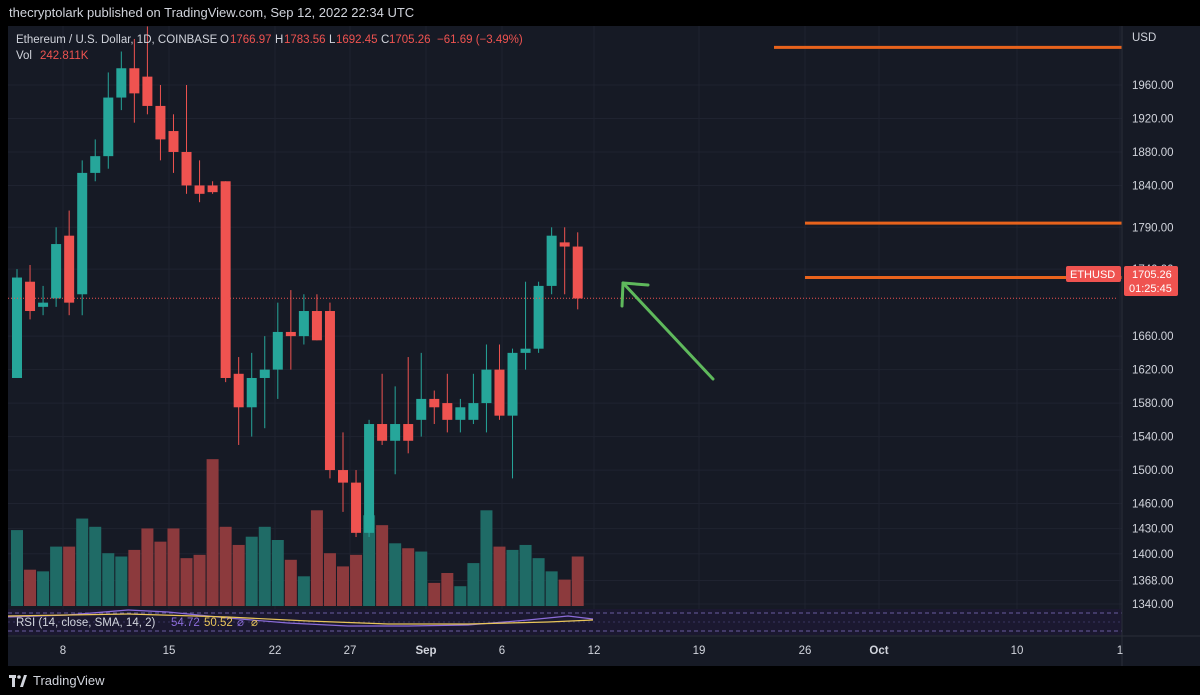 The width and height of the screenshot is (1200, 695). Describe the element at coordinates (1017, 651) in the screenshot. I see `time-tick-label: 10` at that location.